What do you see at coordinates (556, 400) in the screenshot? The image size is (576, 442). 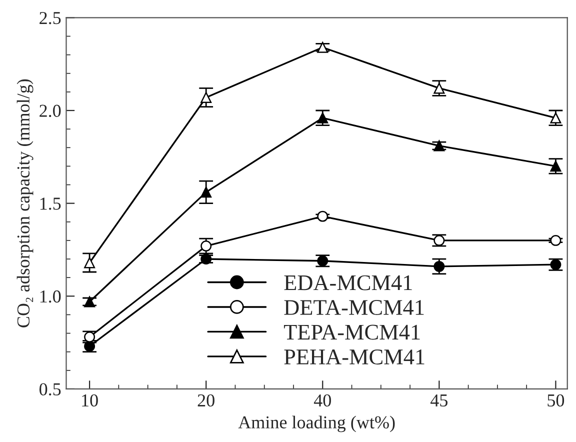 I see `x-tick-label: 50` at bounding box center [556, 400].